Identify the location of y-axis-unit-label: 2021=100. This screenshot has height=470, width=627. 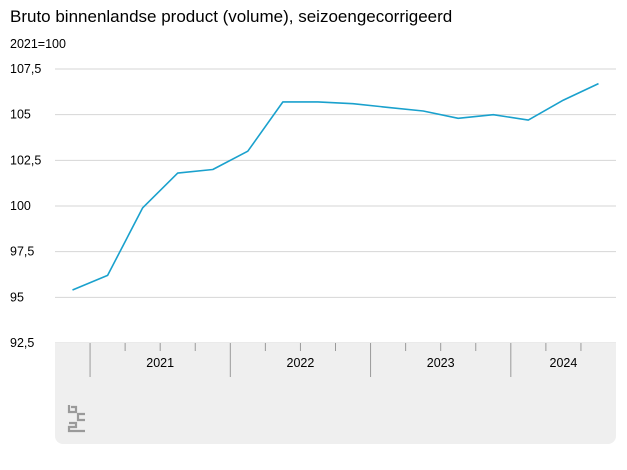
(38, 44).